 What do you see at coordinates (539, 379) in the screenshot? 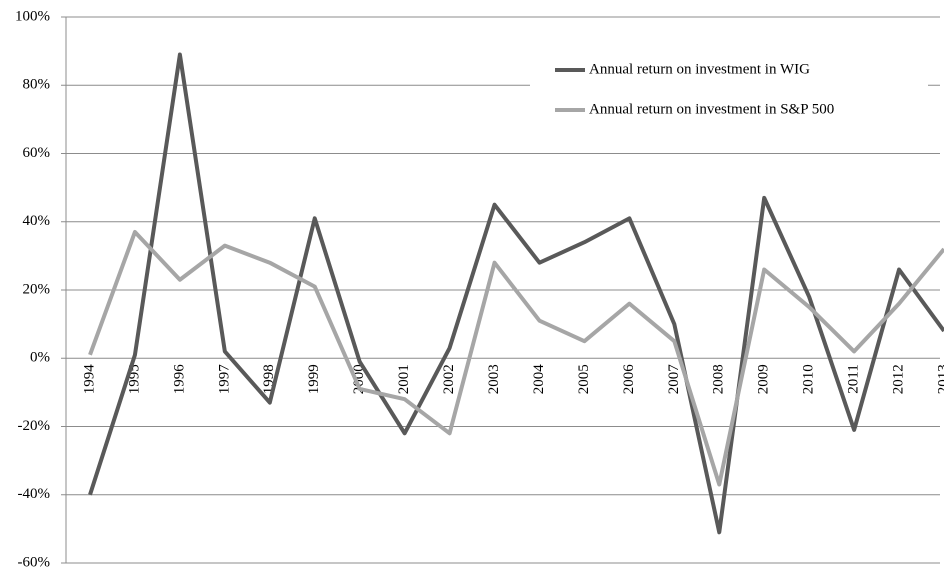
I see `x-tick-label: 2004` at bounding box center [539, 379].